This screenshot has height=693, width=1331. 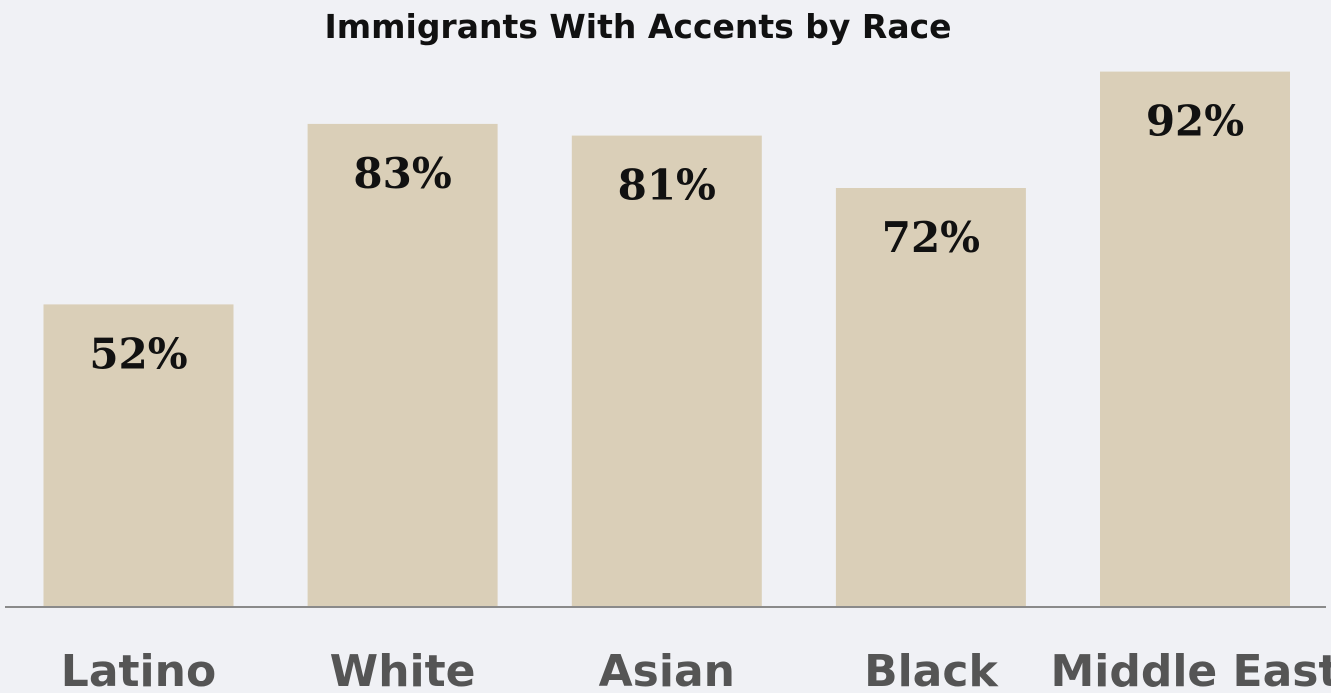 I want to click on x-tick-label-white: White, so click(x=403, y=669).